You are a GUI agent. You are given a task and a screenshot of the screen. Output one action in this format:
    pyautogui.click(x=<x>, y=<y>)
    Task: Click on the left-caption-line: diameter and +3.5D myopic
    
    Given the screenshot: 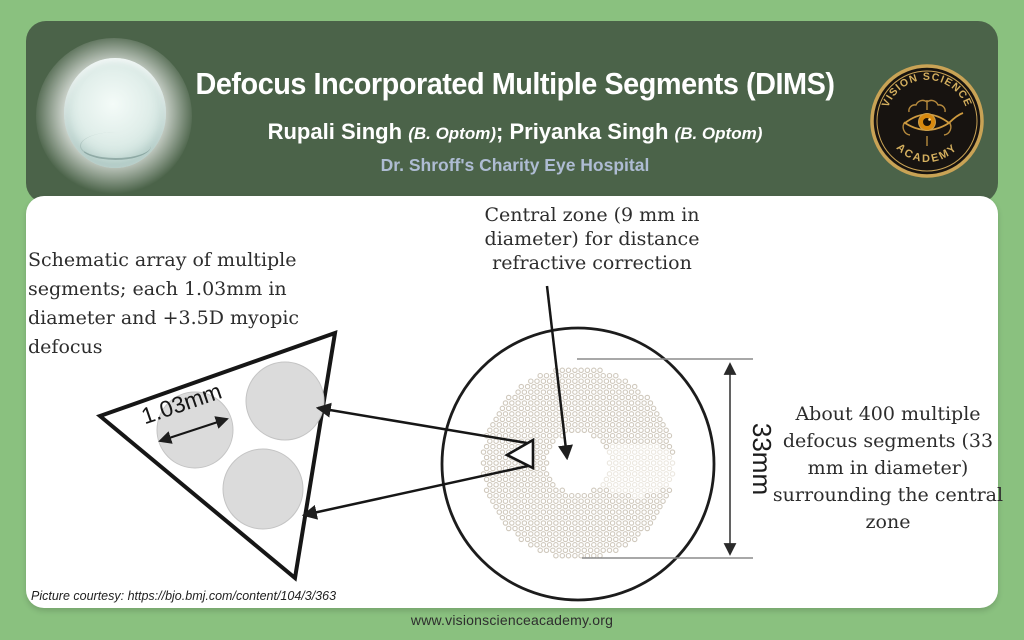 What is the action you would take?
    pyautogui.click(x=164, y=318)
    